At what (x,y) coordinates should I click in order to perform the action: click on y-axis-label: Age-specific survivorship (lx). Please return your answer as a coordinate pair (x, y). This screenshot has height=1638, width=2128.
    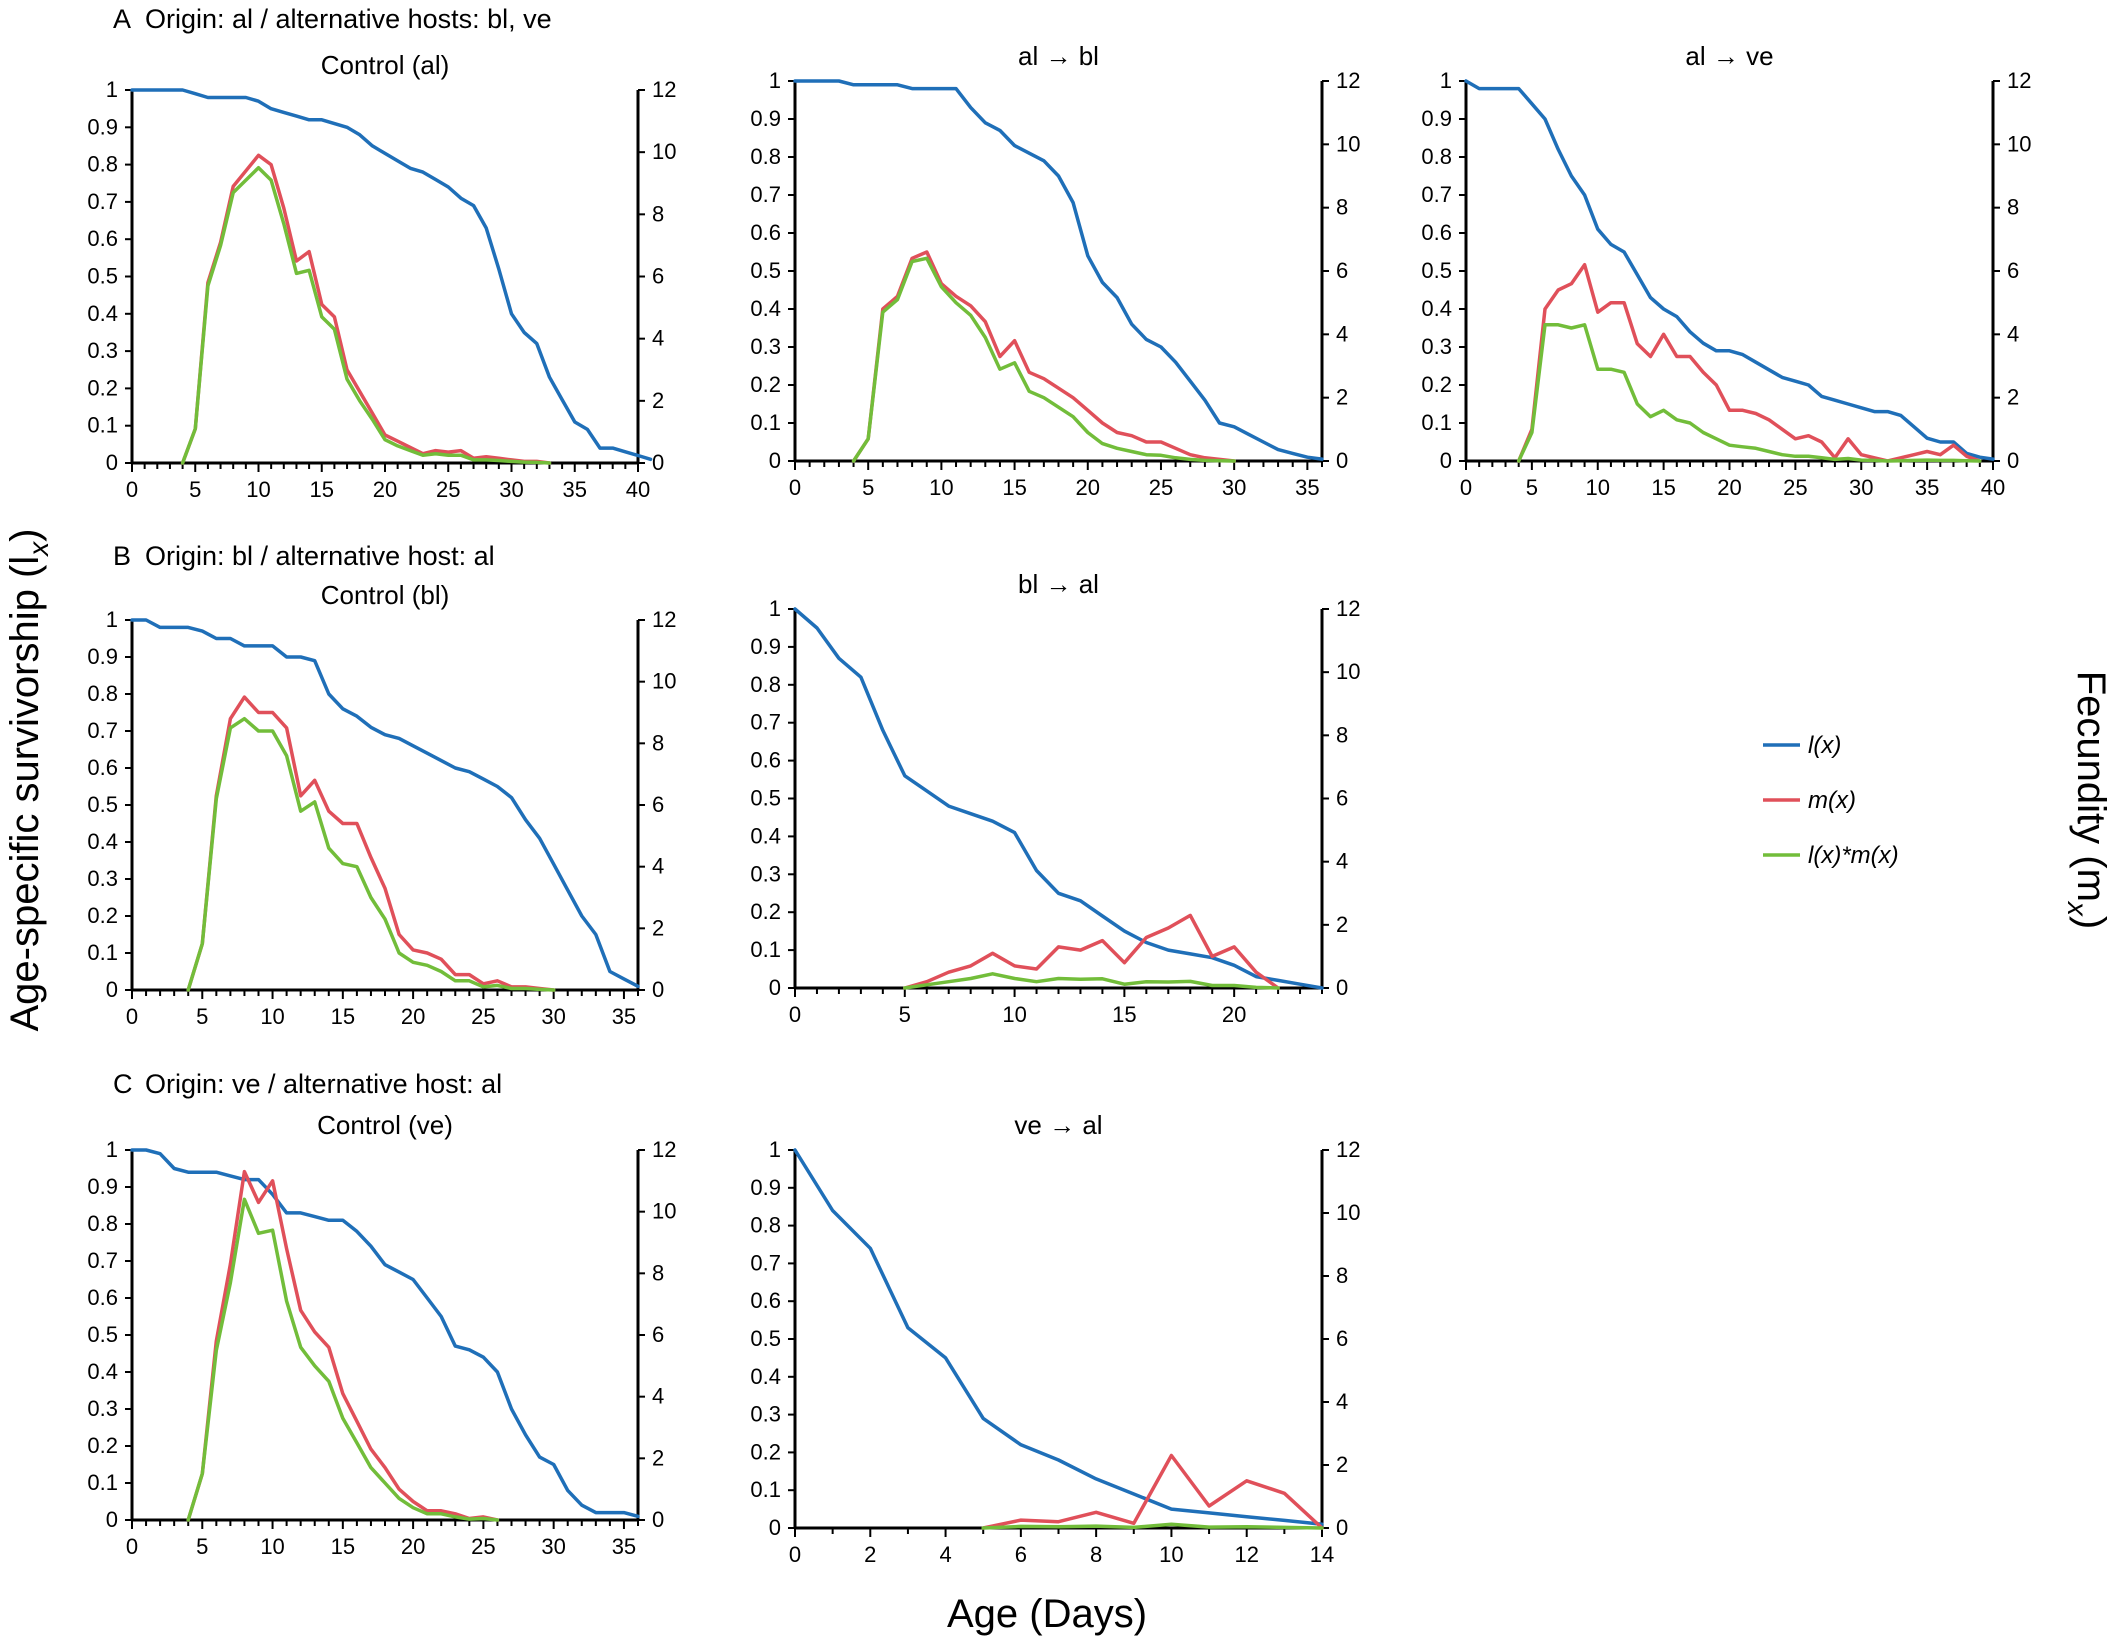
    Looking at the image, I should click on (28, 779).